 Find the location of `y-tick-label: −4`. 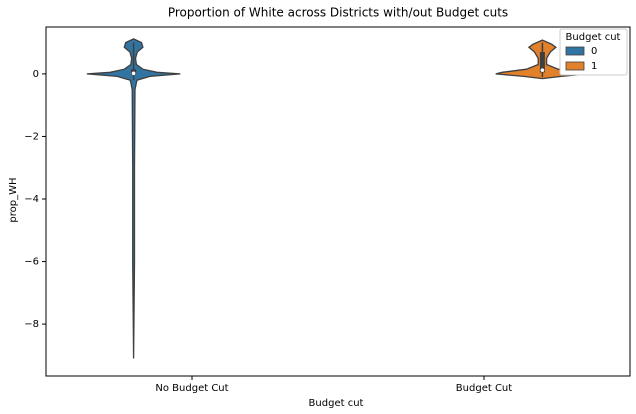

y-tick-label: −4 is located at coordinates (31, 199).